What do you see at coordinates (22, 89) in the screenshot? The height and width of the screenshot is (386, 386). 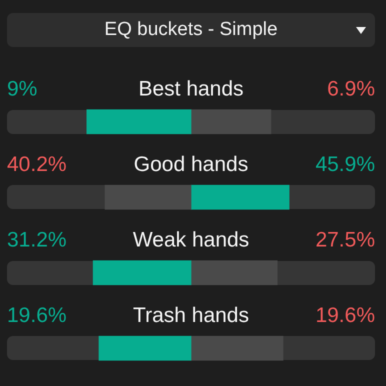 I see `data-label: 9%` at bounding box center [22, 89].